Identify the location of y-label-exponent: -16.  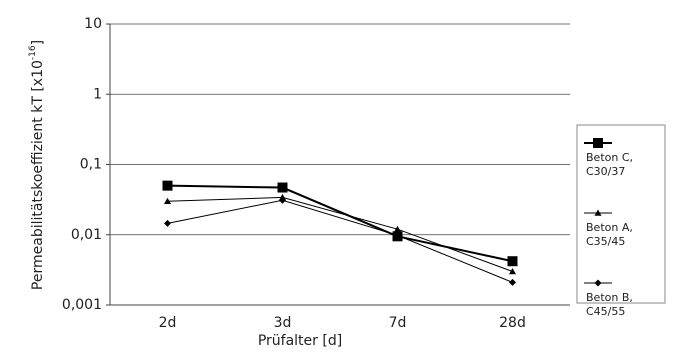
(33, 52).